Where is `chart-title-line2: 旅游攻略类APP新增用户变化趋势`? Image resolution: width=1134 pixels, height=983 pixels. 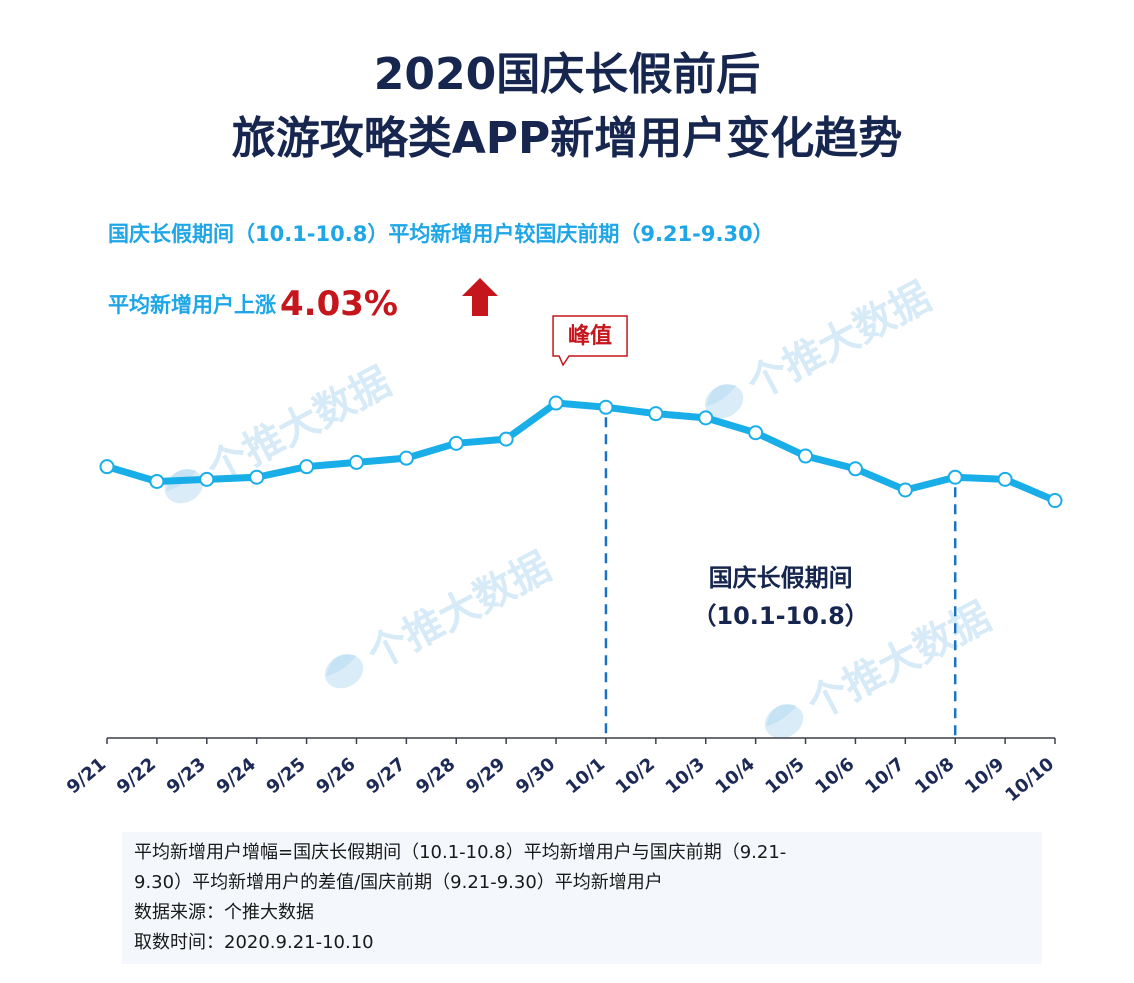
chart-title-line2: 旅游攻略类APP新增用户变化趋势 is located at coordinates (567, 138).